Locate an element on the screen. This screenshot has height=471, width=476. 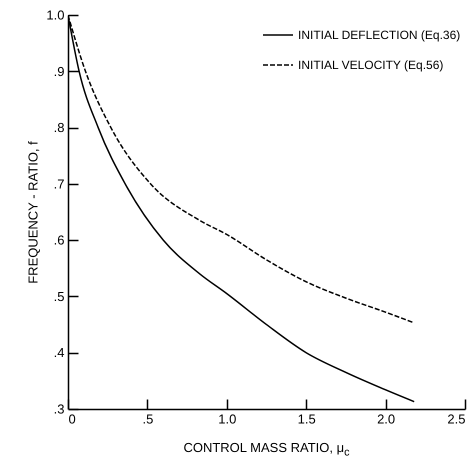
x-tick-label: 2.5 is located at coordinates (456, 419).